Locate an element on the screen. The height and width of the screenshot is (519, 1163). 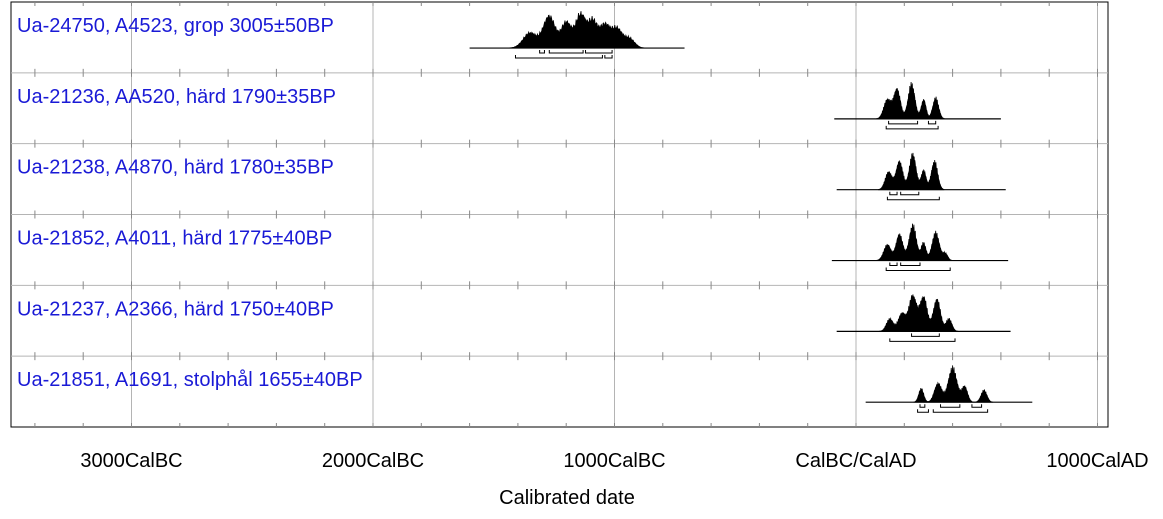
series-label: Ua-21852, A4011, härd 1775±40BP is located at coordinates (174, 239).